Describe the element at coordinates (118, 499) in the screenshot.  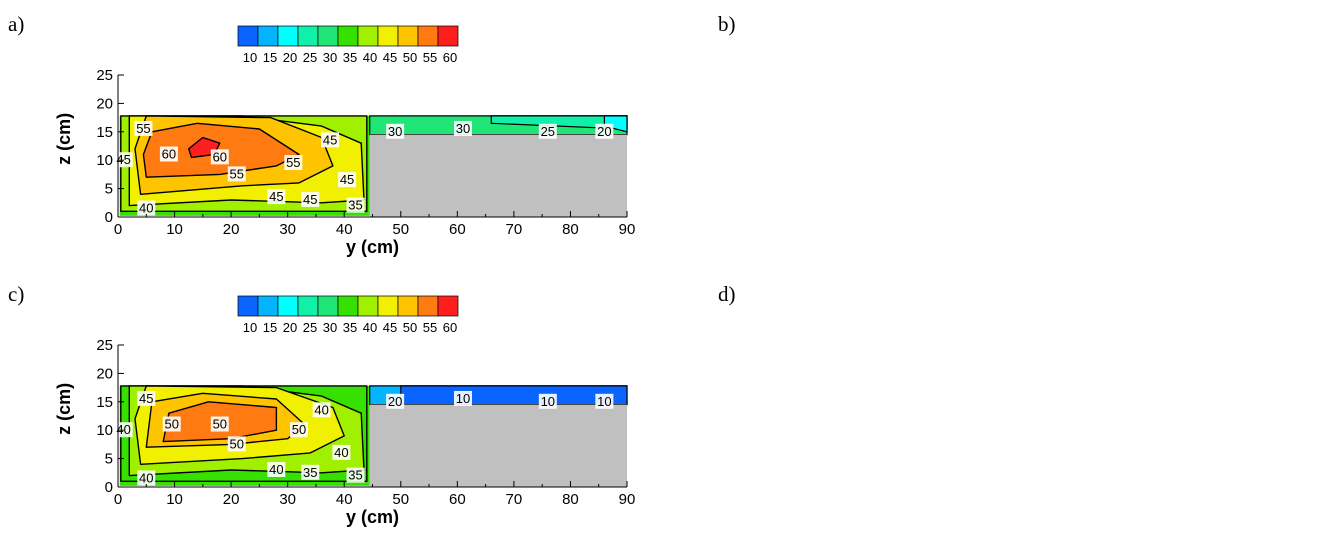
I see `x-tick-label: 0` at that location.